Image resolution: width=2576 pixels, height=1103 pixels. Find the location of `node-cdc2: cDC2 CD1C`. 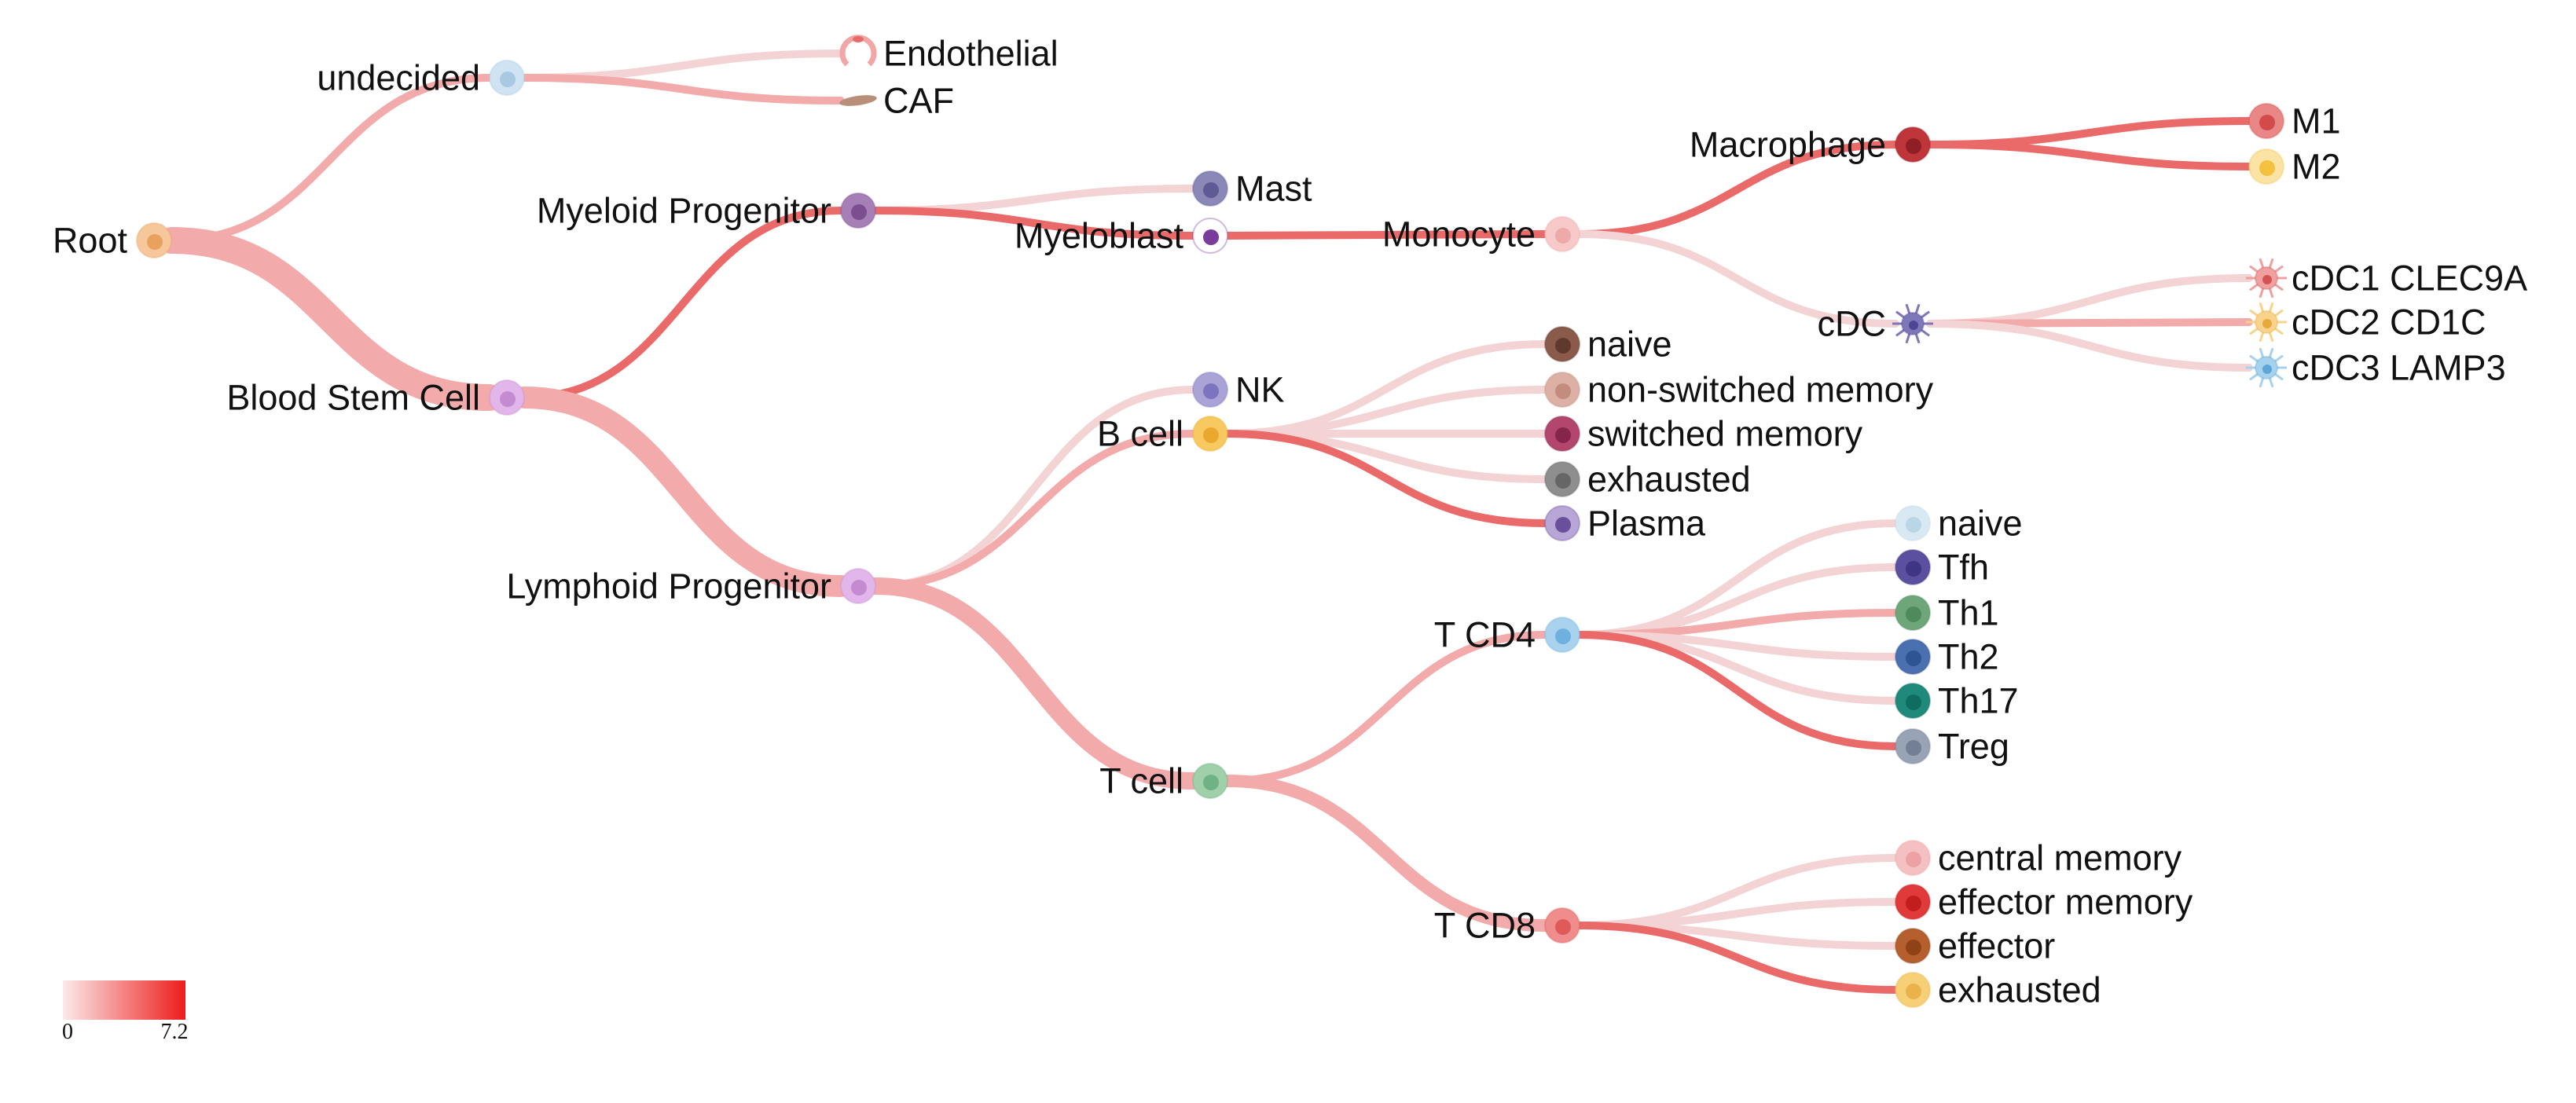

node-cdc2: cDC2 CD1C is located at coordinates (2366, 323).